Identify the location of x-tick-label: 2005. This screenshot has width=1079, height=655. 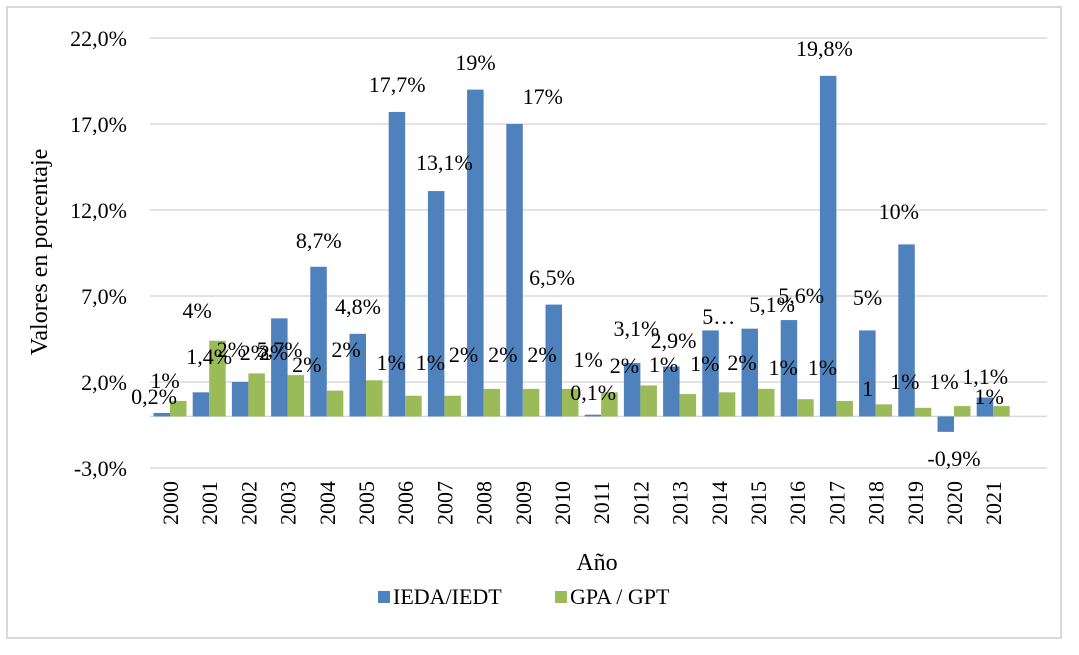
(366, 503).